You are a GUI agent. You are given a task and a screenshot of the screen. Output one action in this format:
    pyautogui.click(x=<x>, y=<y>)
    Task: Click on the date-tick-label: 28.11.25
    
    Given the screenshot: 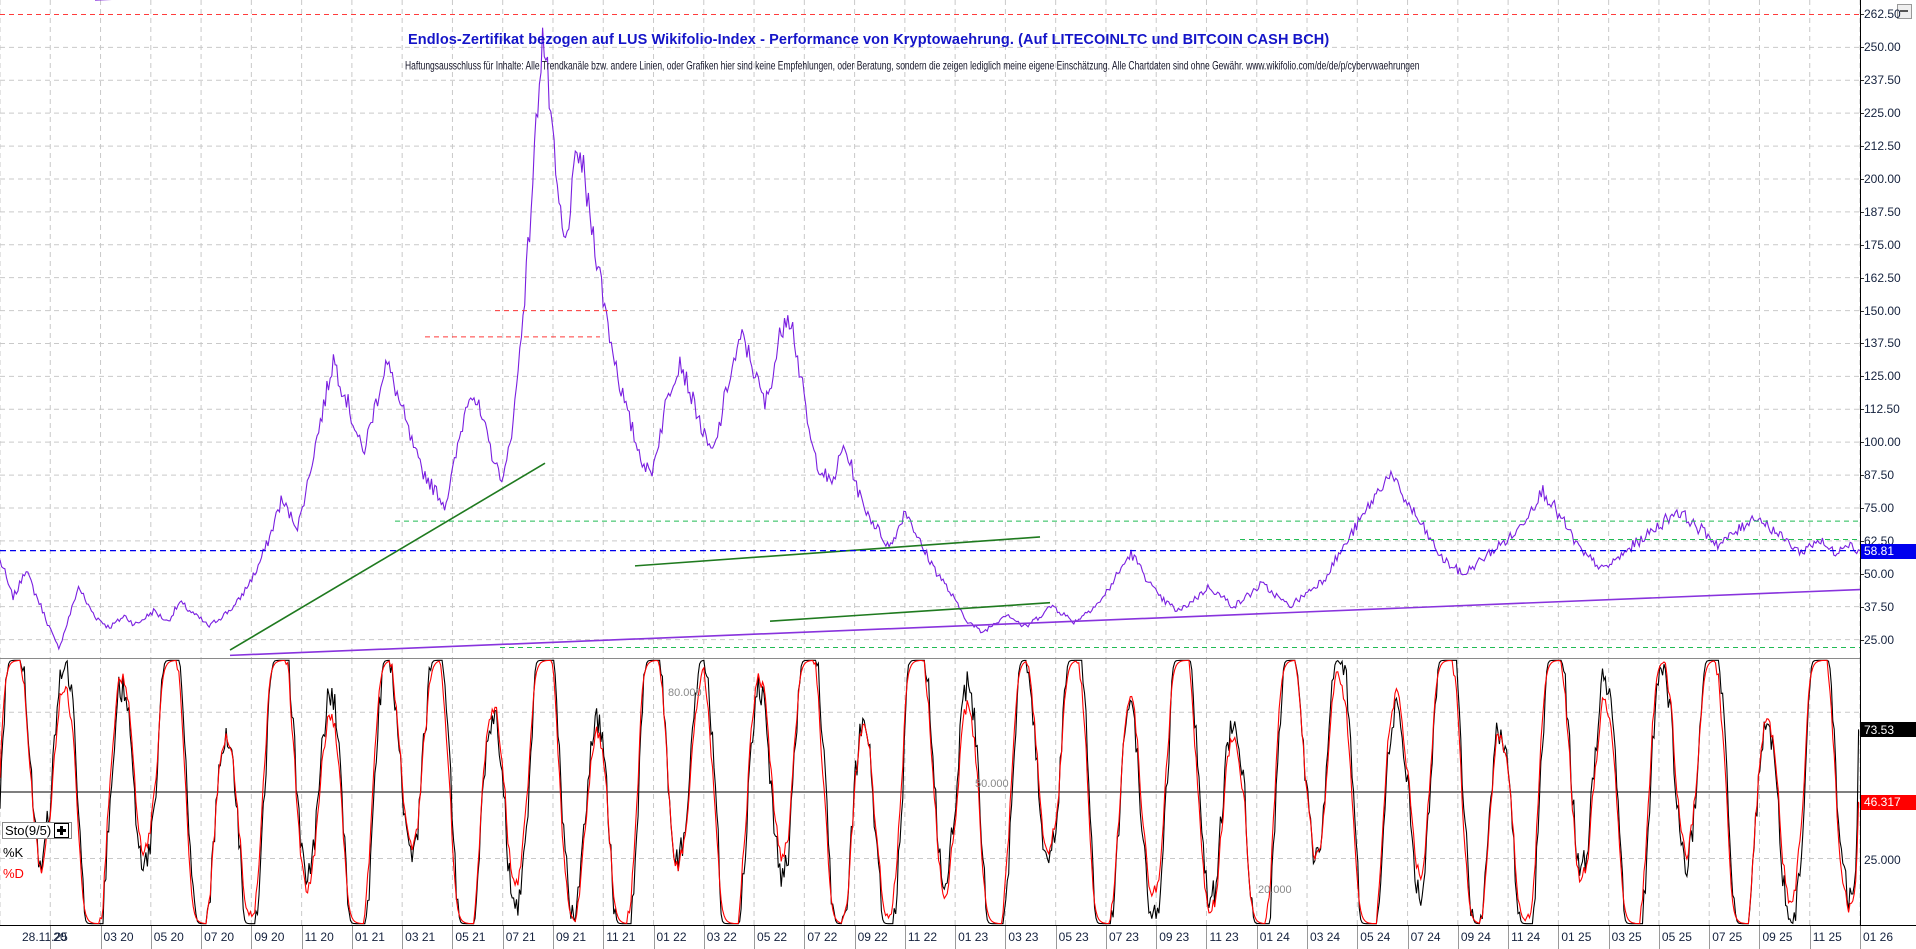 What is the action you would take?
    pyautogui.click(x=45, y=937)
    